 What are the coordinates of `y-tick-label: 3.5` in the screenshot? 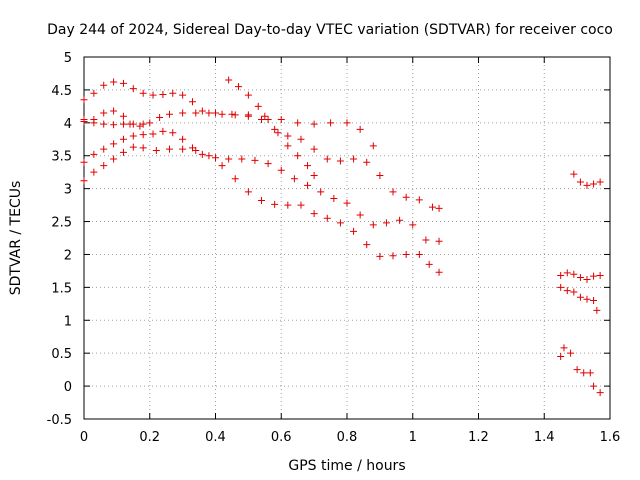 It's located at (61, 157).